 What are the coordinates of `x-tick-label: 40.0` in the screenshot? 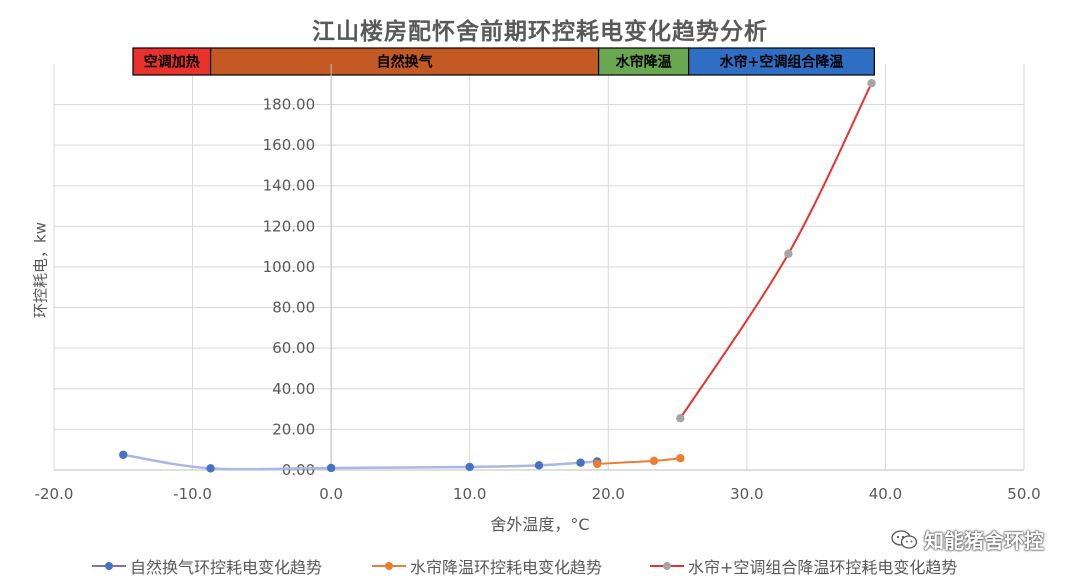 It's located at (885, 494).